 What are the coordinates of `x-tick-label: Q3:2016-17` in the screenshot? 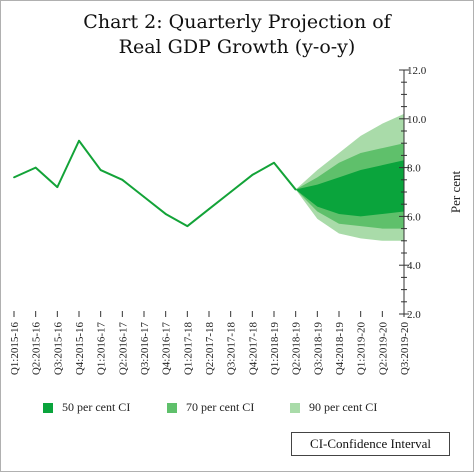 It's located at (145, 349).